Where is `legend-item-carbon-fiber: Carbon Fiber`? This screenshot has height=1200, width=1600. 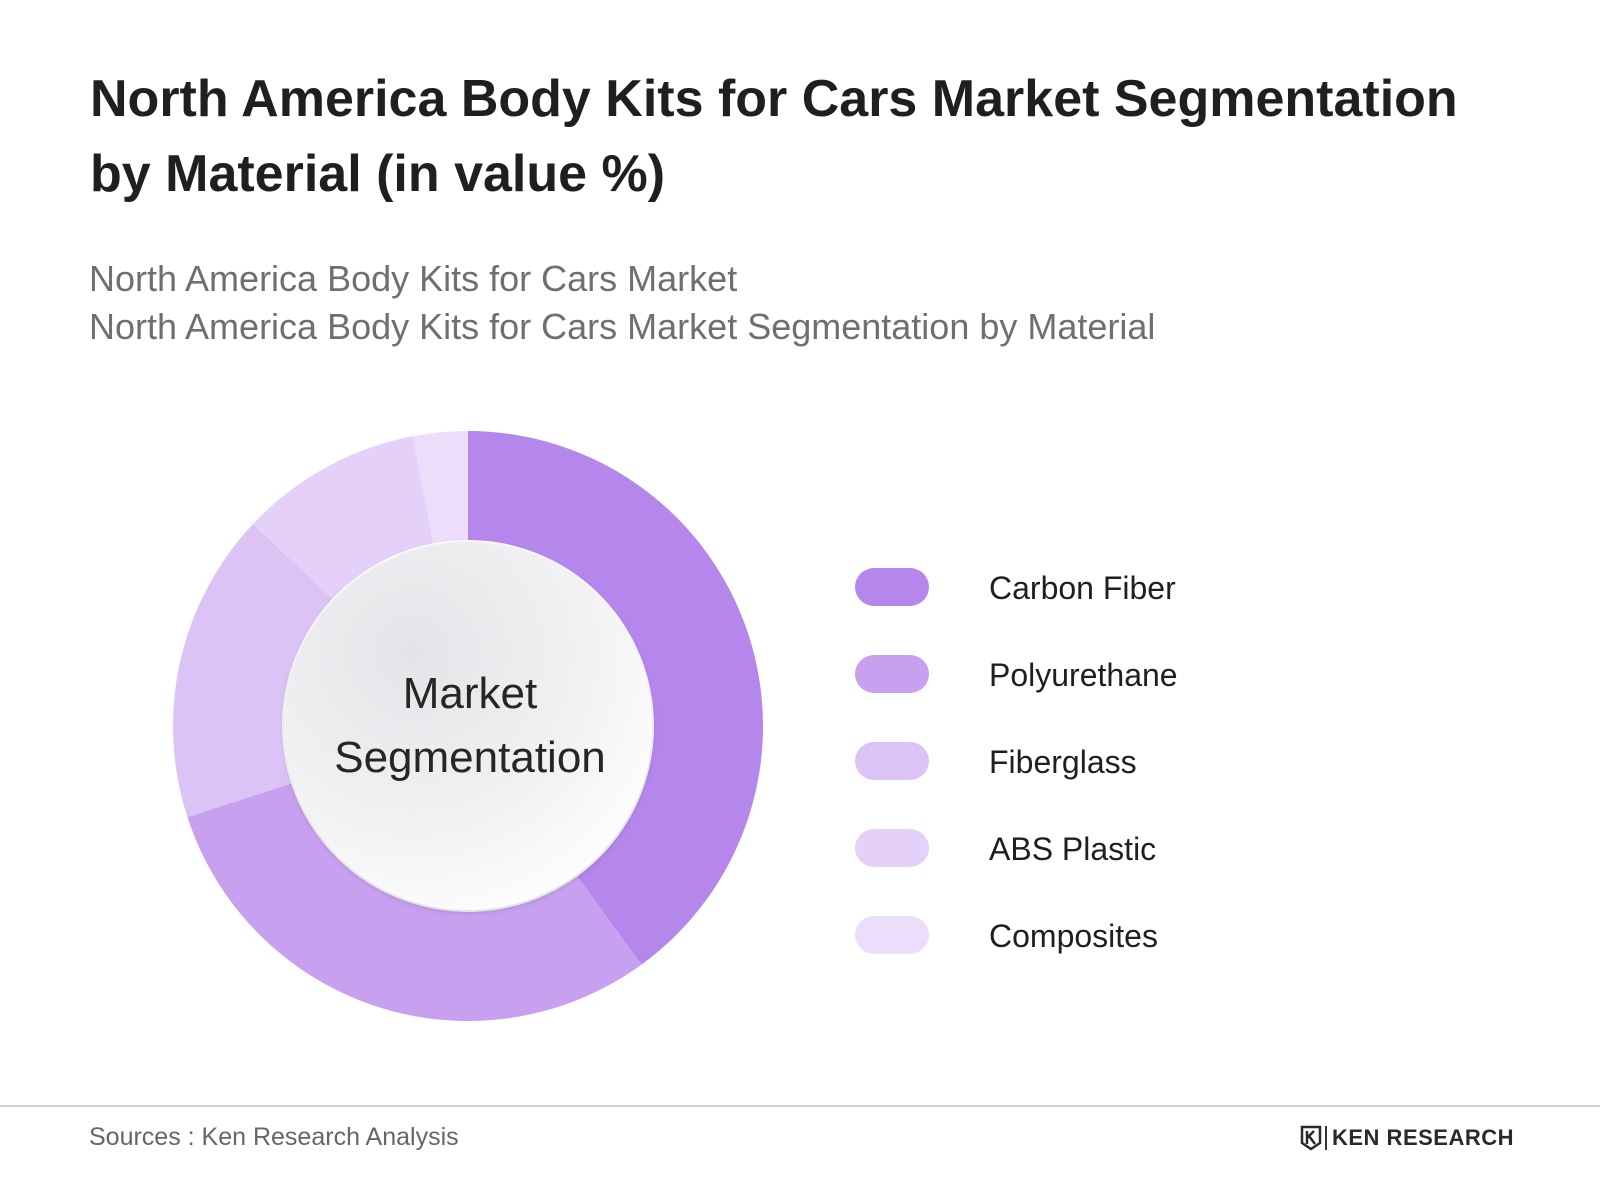
legend-item-carbon-fiber: Carbon Fiber is located at coordinates (1155, 603).